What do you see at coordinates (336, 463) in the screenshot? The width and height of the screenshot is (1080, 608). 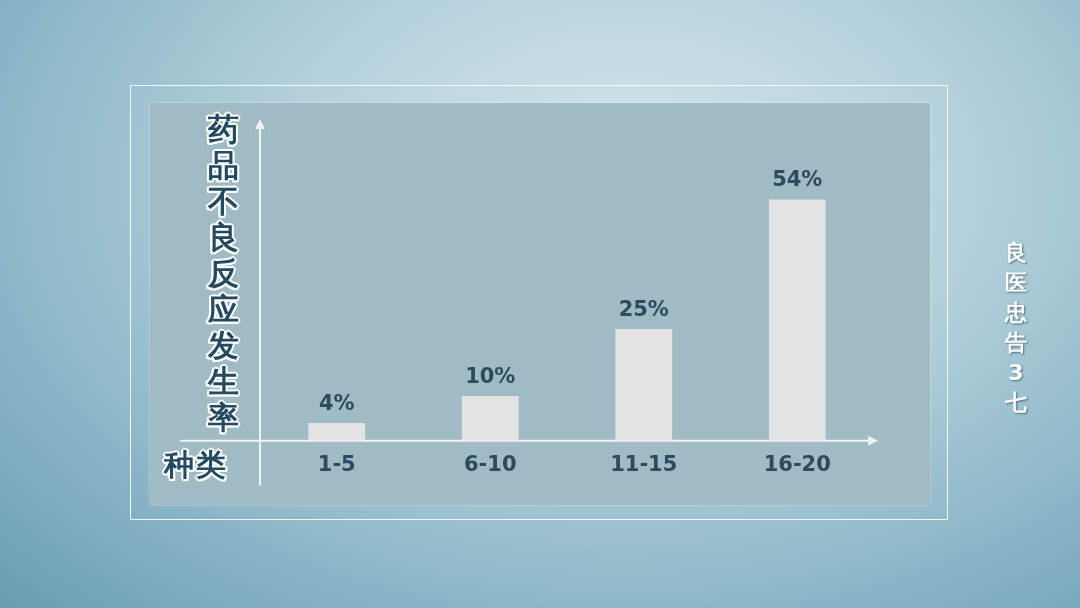 I see `x-tick-label: 1-5` at bounding box center [336, 463].